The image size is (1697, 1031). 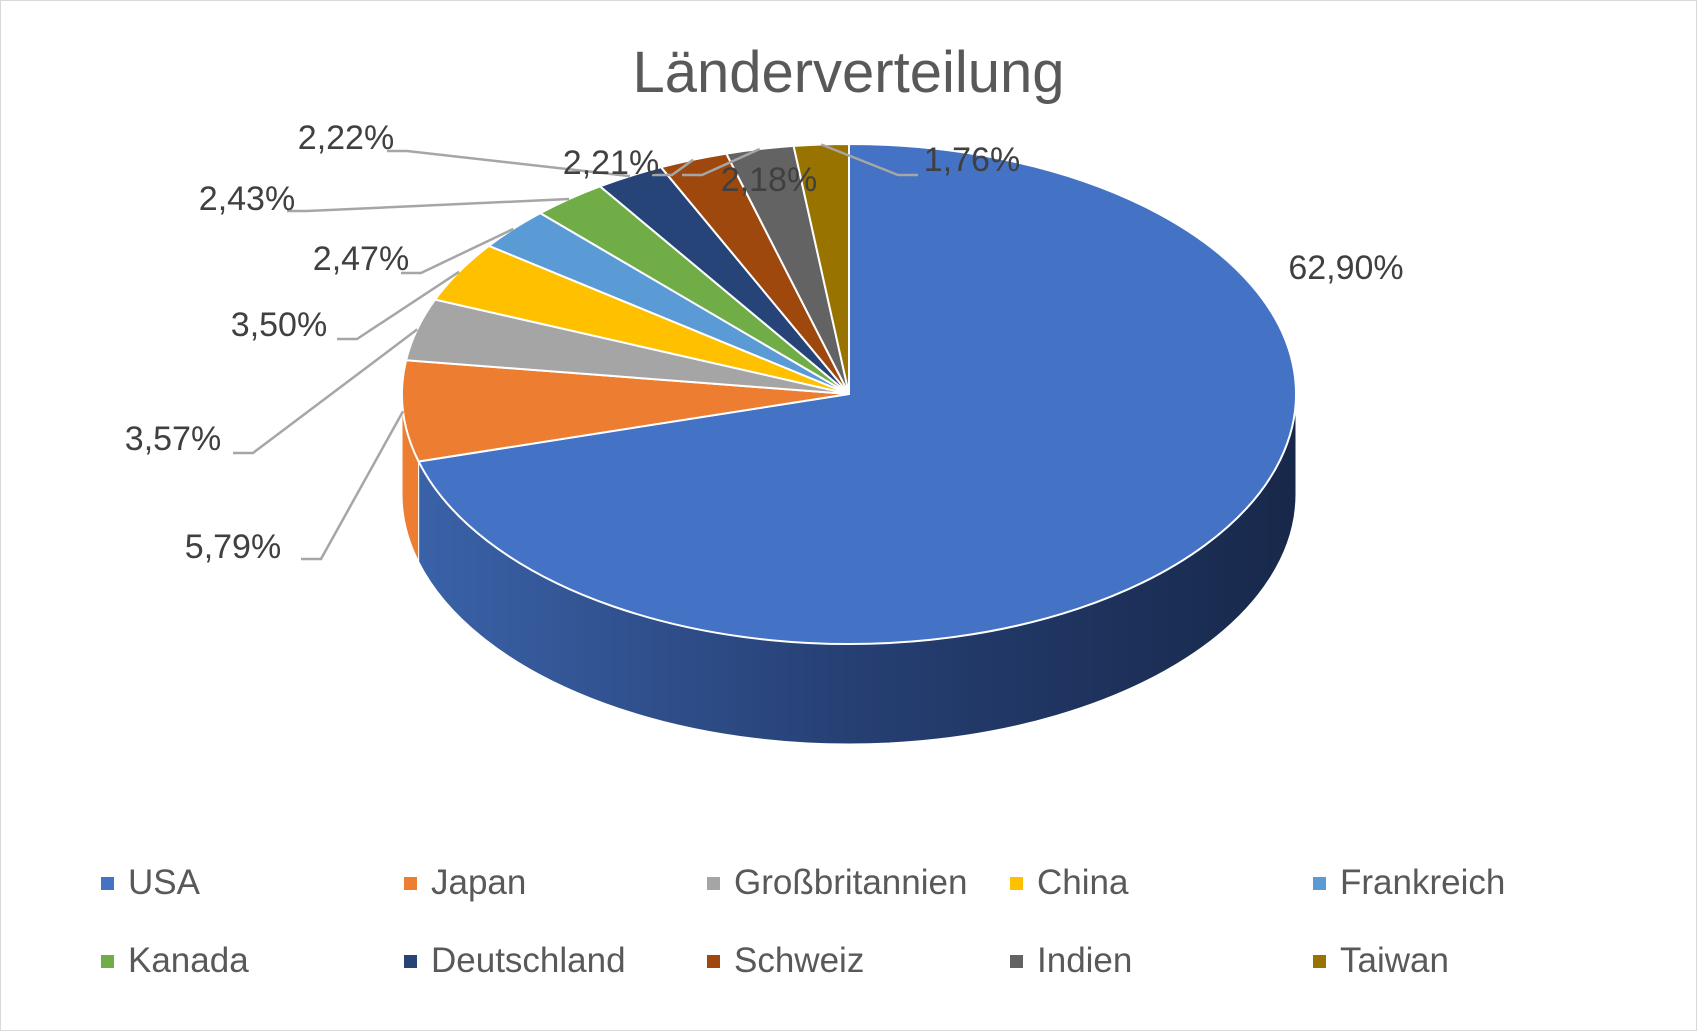 What do you see at coordinates (869, 160) in the screenshot?
I see `leader-line-taiwan` at bounding box center [869, 160].